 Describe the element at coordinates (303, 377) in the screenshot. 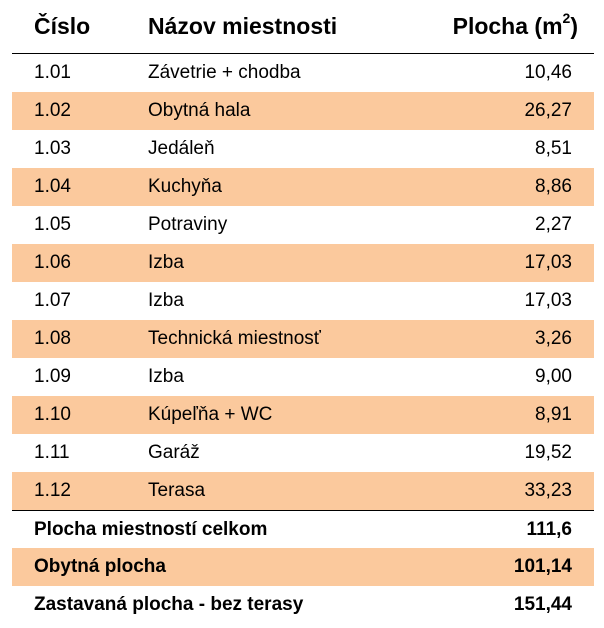

I see `table-row: 1.09 Izba 9,00` at that location.